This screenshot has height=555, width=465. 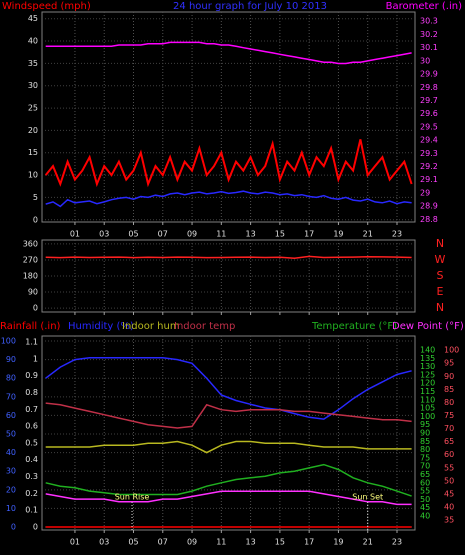 What do you see at coordinates (354, 326) in the screenshot?
I see `legend-entry: Temperature (°F)` at bounding box center [354, 326].